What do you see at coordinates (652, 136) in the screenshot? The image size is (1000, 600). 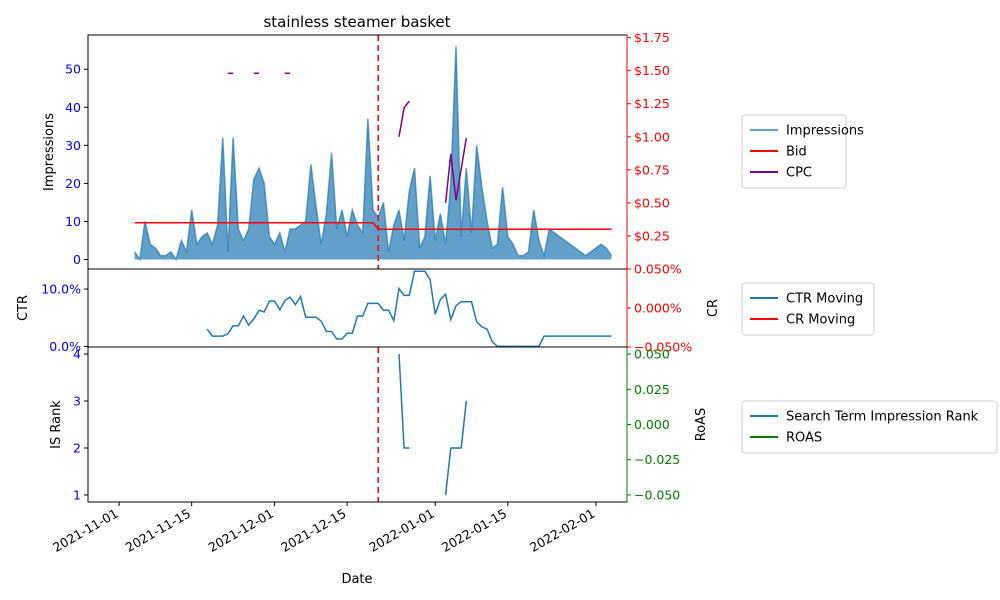 I see `right-tick-label: $1.00` at bounding box center [652, 136].